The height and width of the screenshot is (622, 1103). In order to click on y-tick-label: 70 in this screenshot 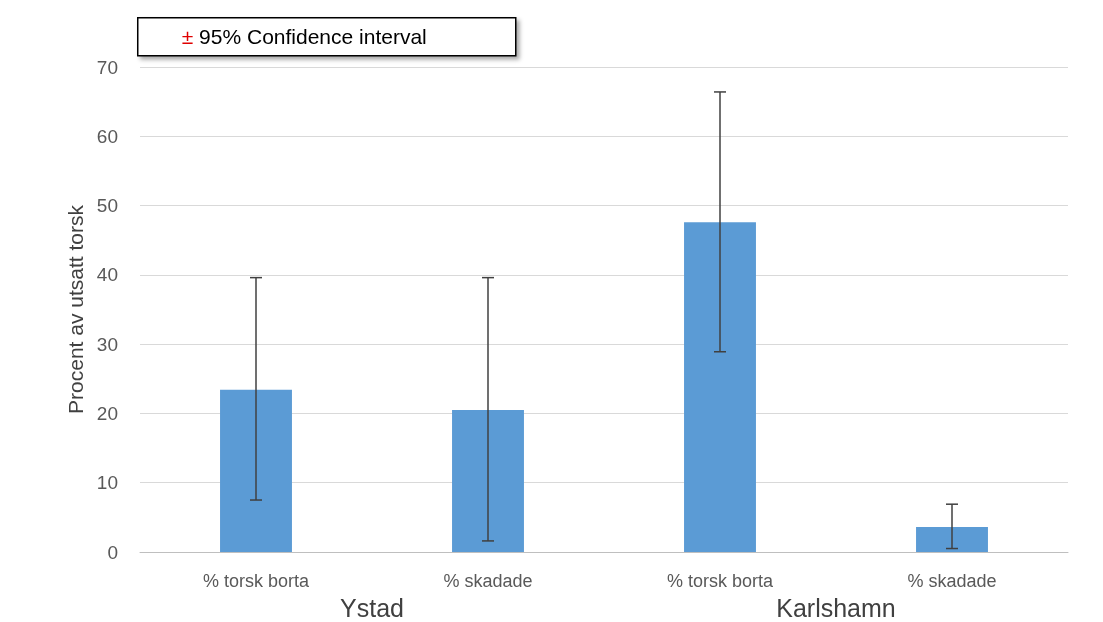, I will do `click(107, 67)`.